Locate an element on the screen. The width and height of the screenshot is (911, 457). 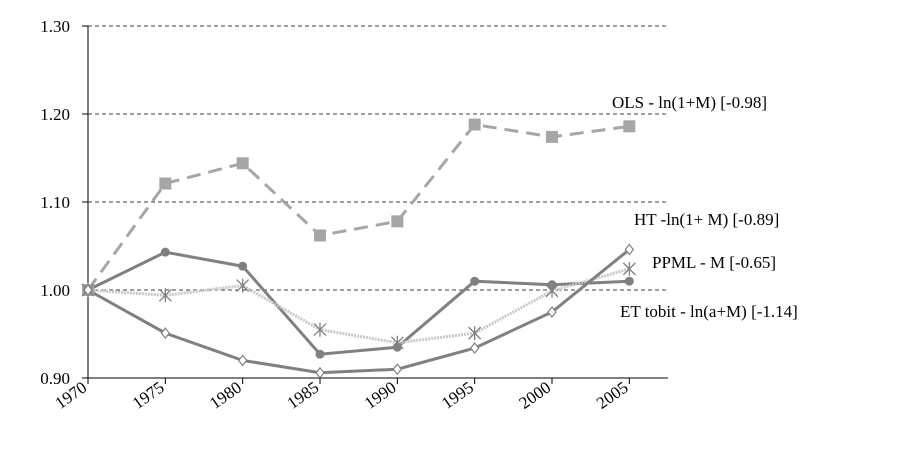
x-tick-label: 1990 is located at coordinates (380, 395).